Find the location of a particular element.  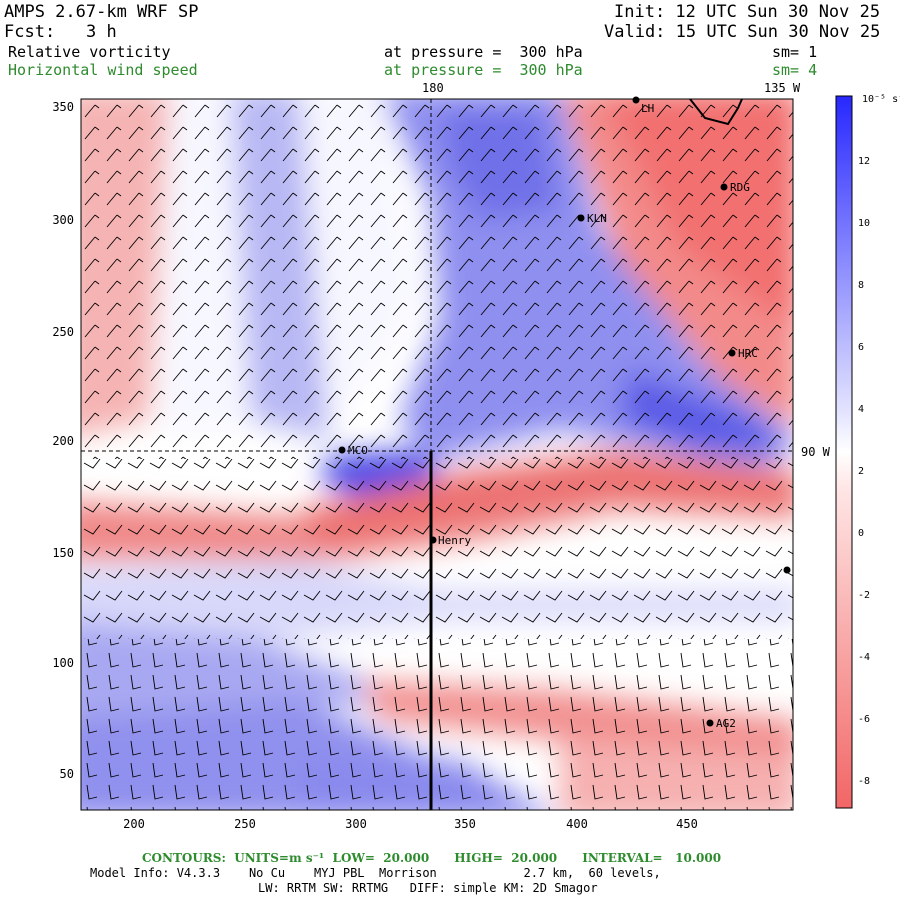

y-tick-label: 200 is located at coordinates (63, 441).